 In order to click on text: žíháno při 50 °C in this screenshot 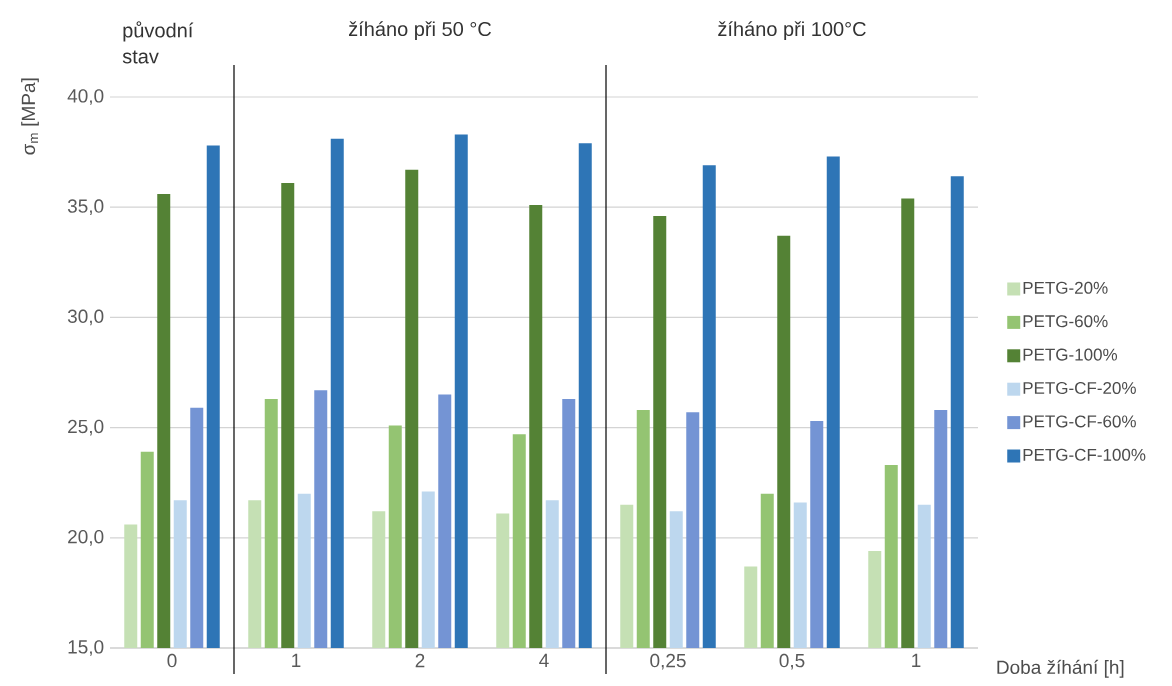, I will do `click(420, 31)`.